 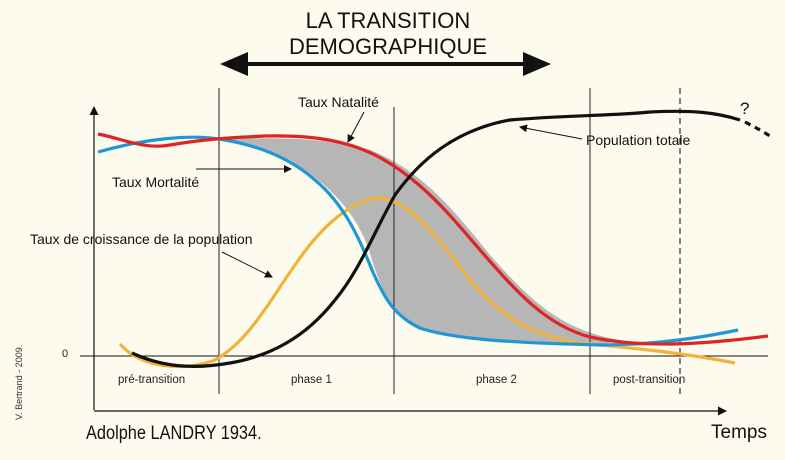 What do you see at coordinates (388, 33) in the screenshot?
I see `diagram-title: LA TRANSITION DEMOGRAPHIQUE` at bounding box center [388, 33].